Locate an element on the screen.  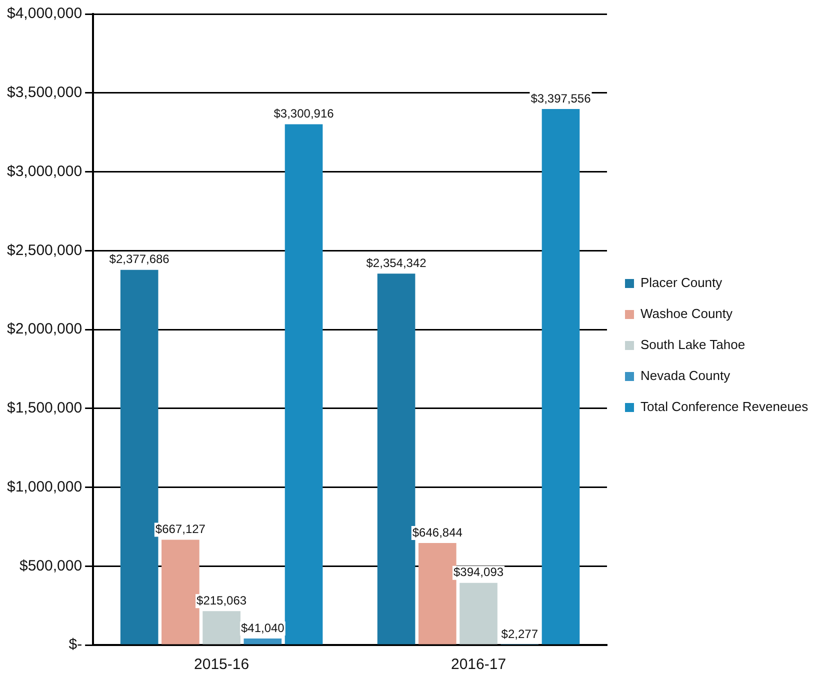
y-tick-label: $1,500,000 is located at coordinates (44, 408).